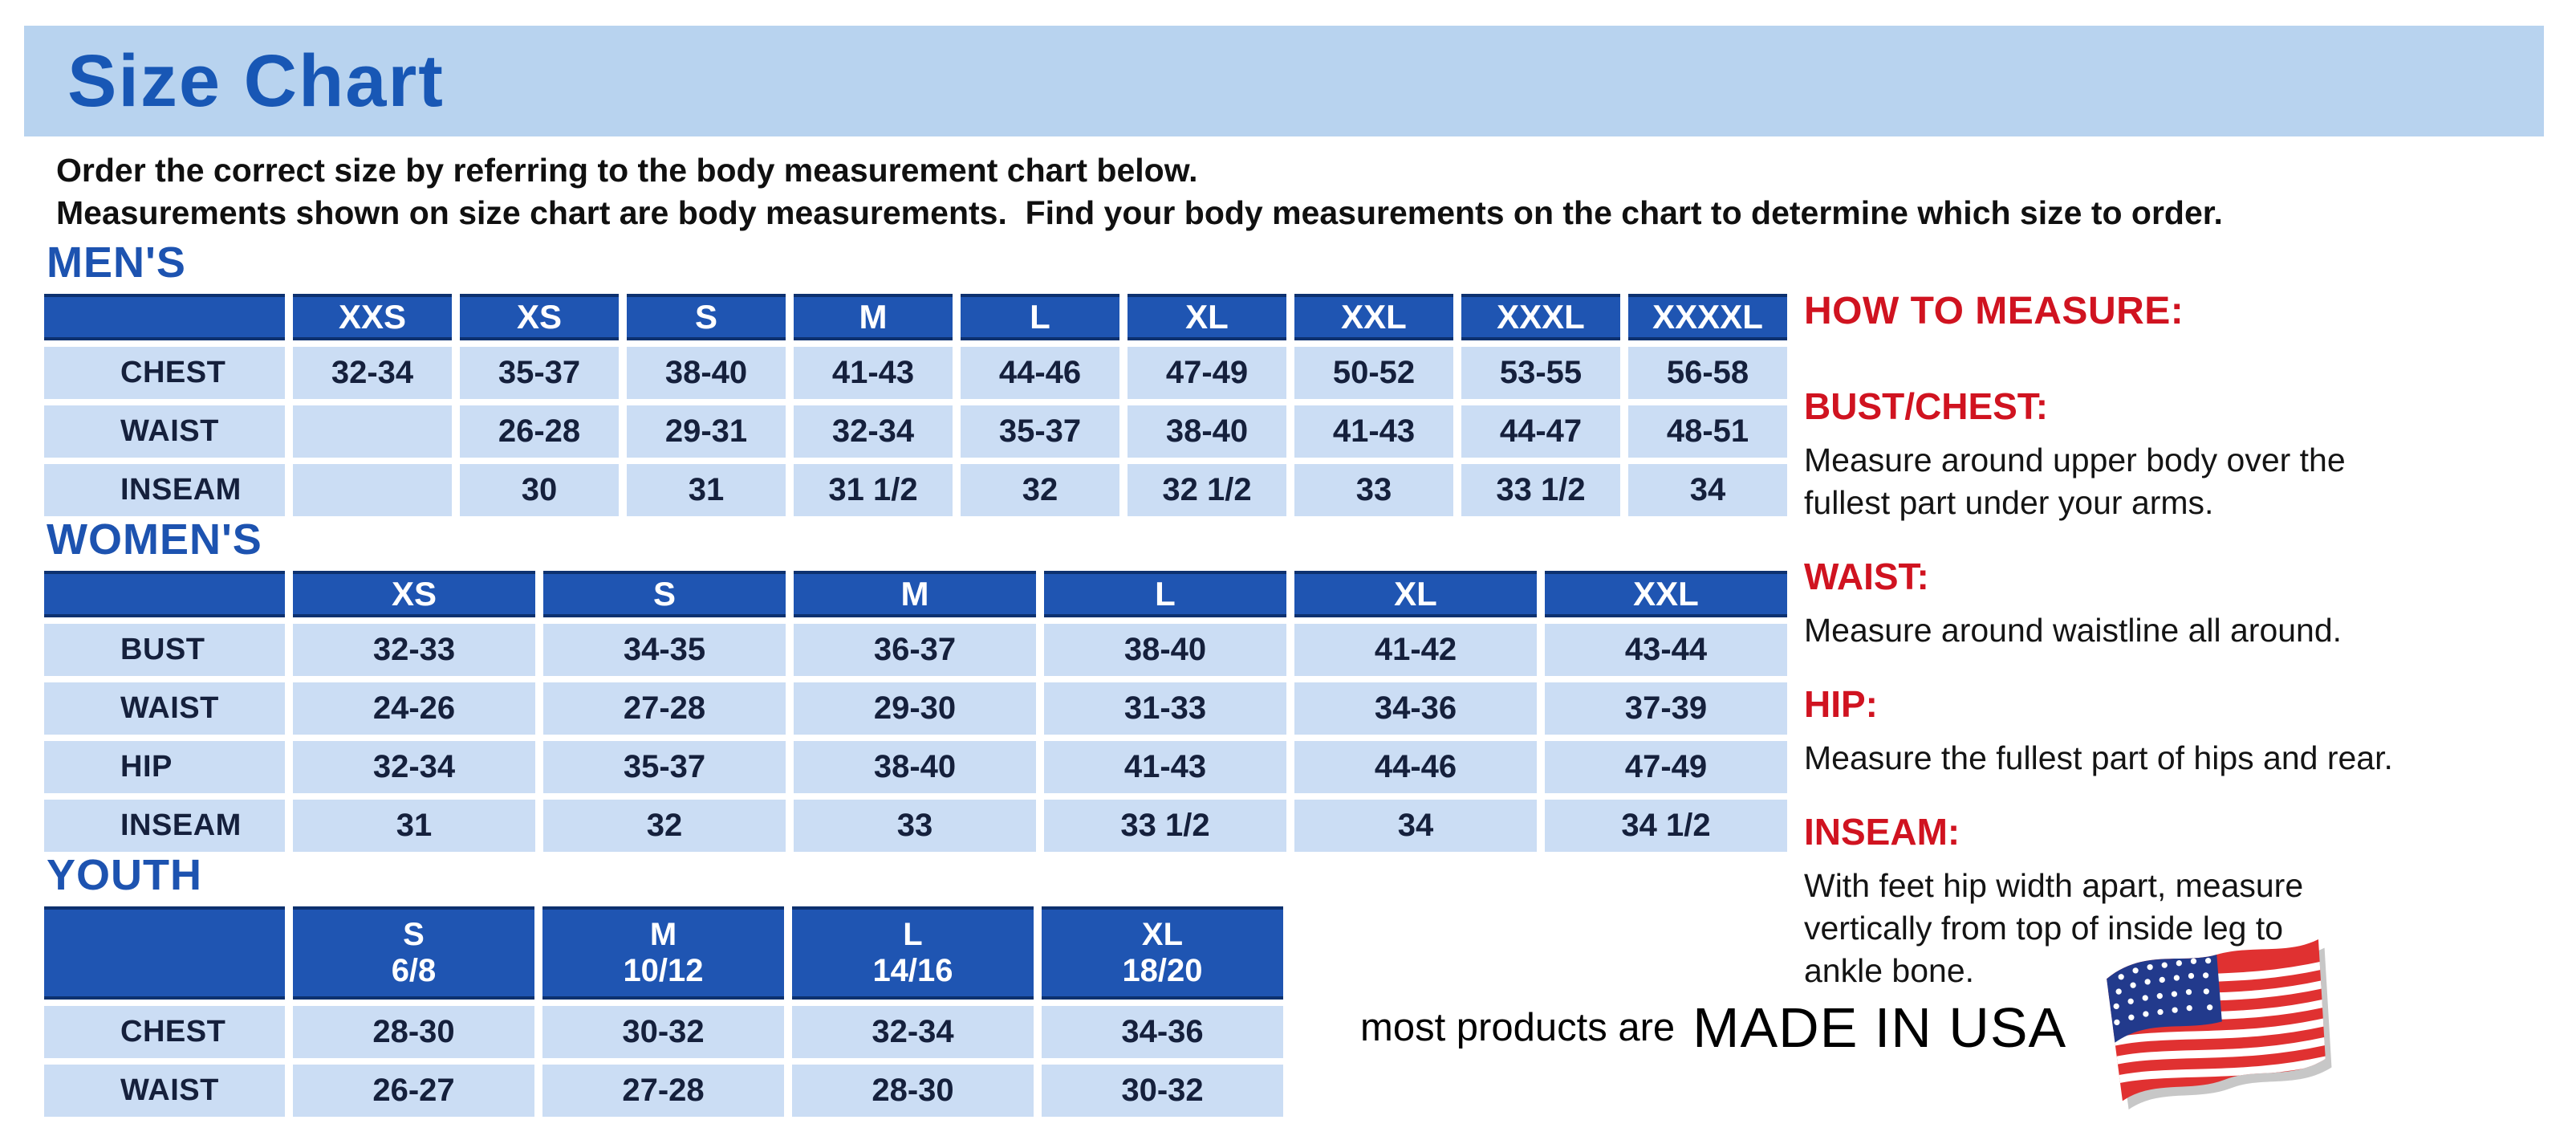 The image size is (2576, 1132). Describe the element at coordinates (1207, 490) in the screenshot. I see `value-cell: 32 1/2` at that location.